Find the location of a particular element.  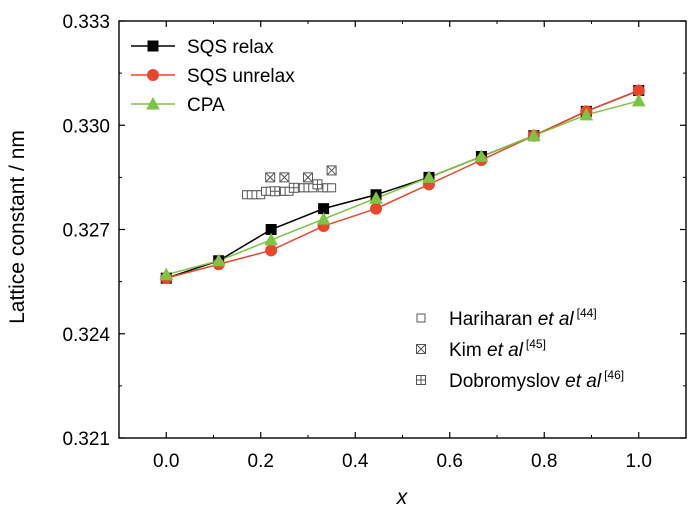

x-tick-label: 0.6 is located at coordinates (450, 461).